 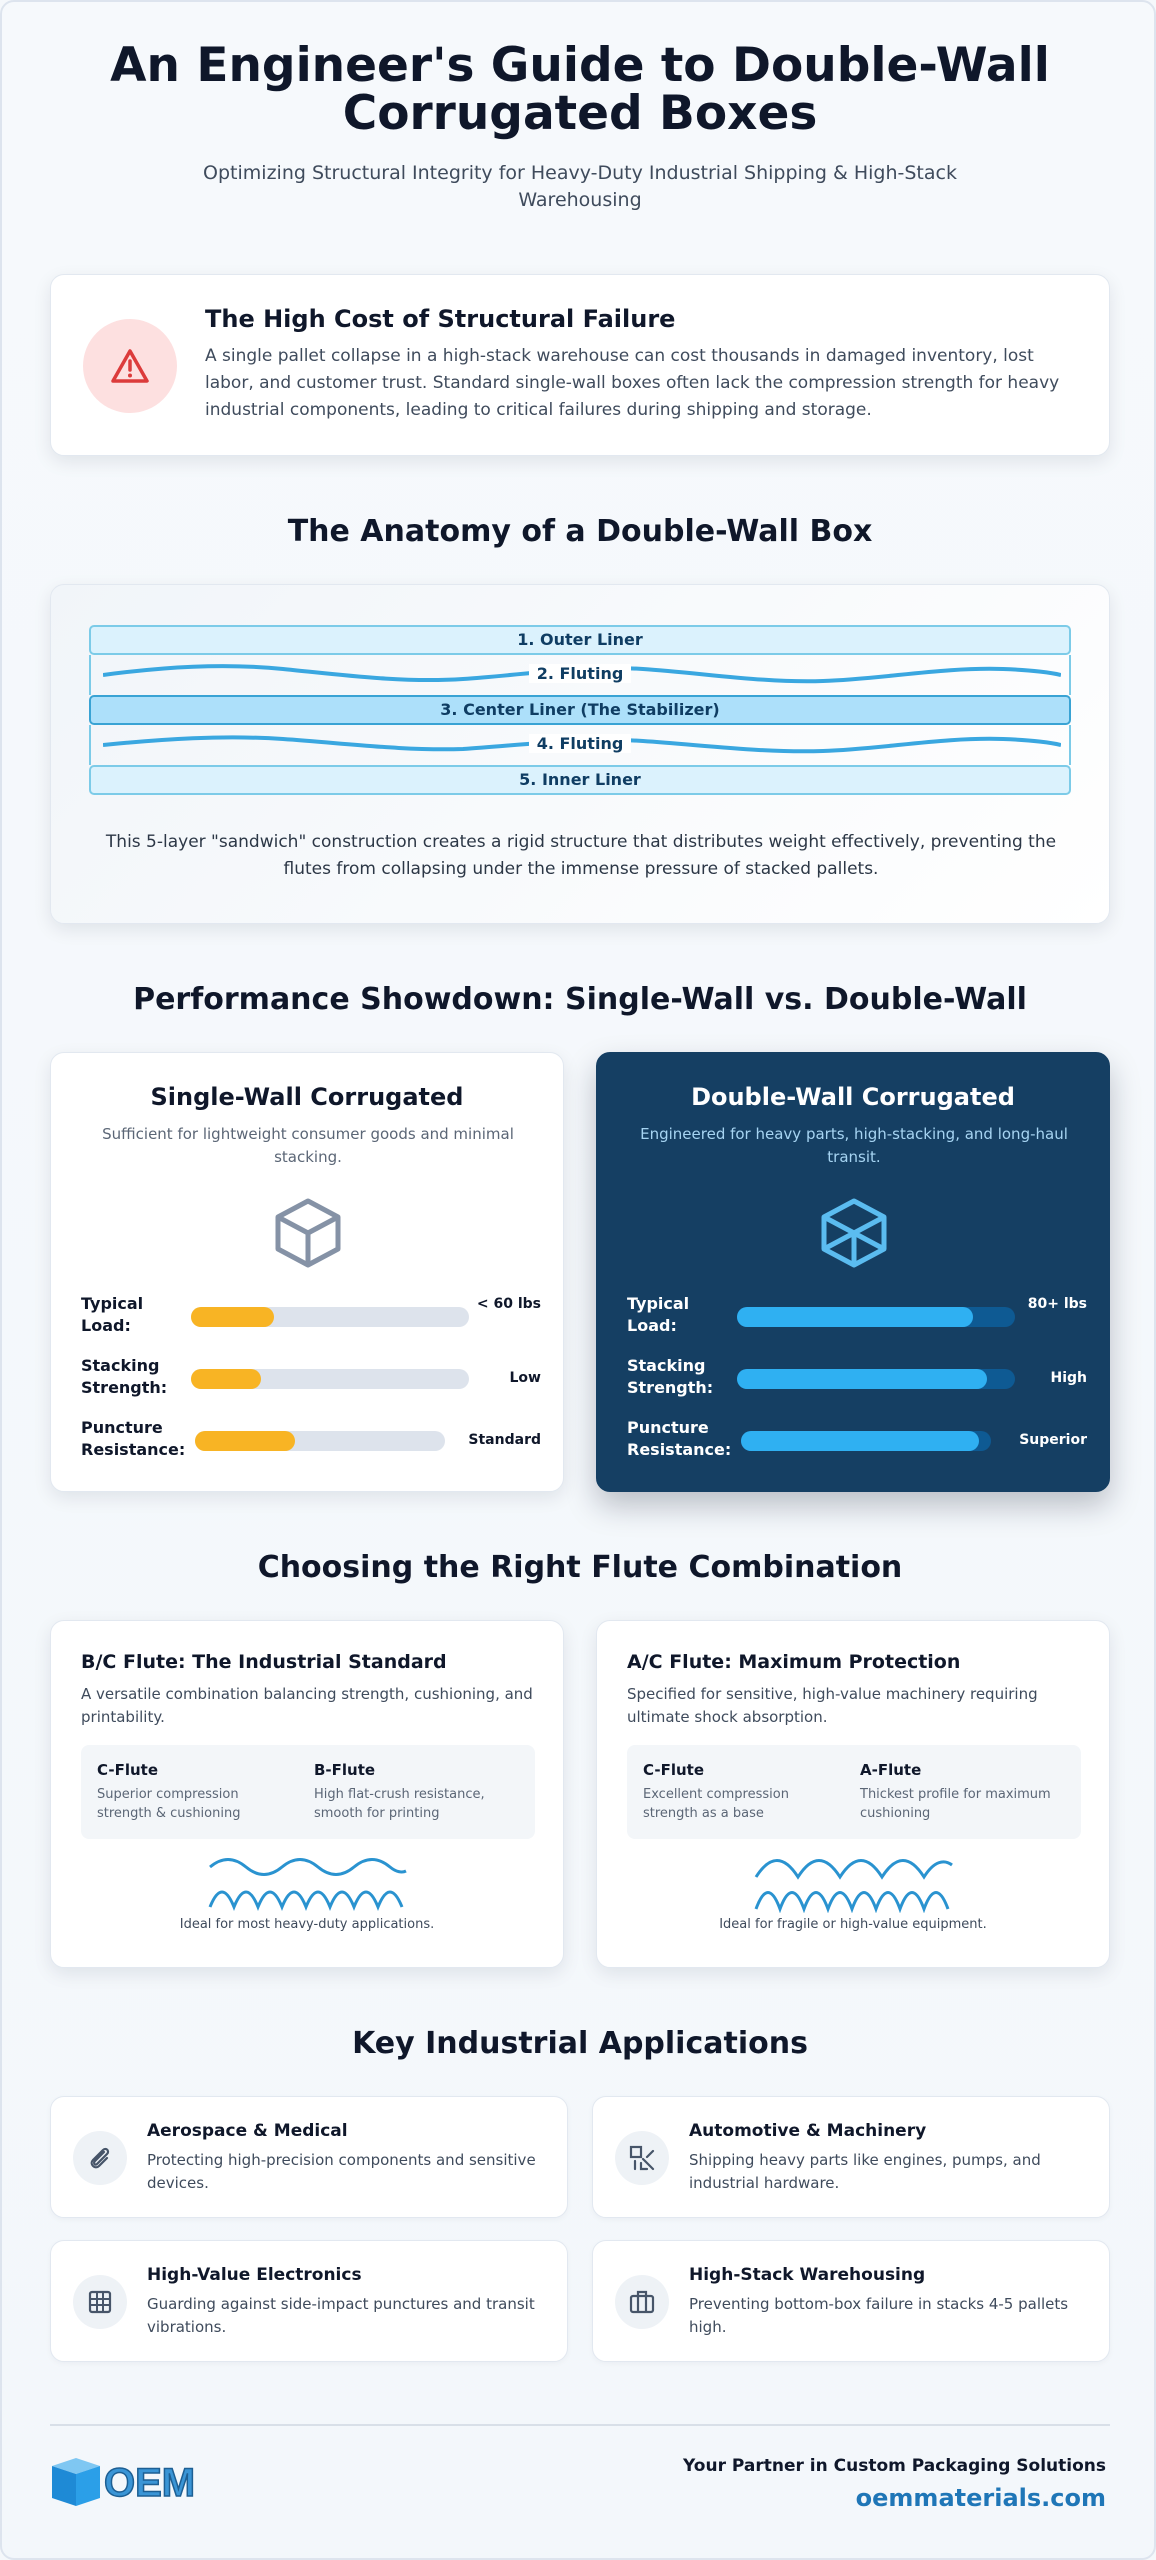 I want to click on flute-name: B-Flute, so click(x=345, y=1770).